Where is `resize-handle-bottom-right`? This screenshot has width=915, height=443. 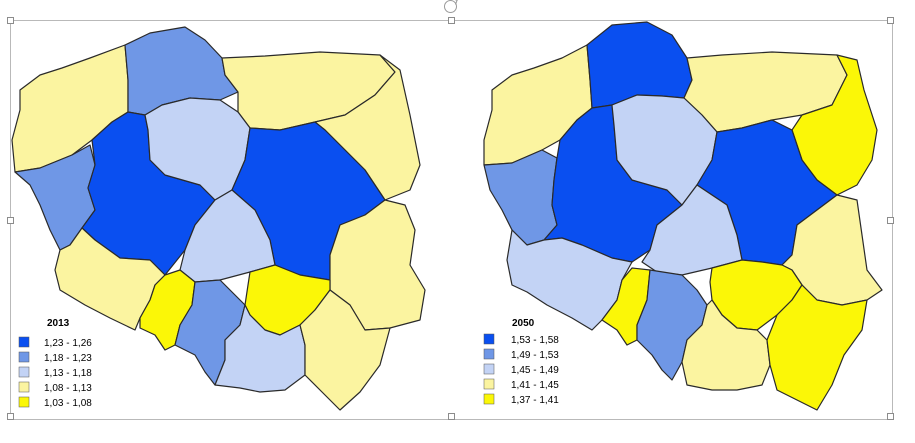 resize-handle-bottom-right is located at coordinates (890, 416).